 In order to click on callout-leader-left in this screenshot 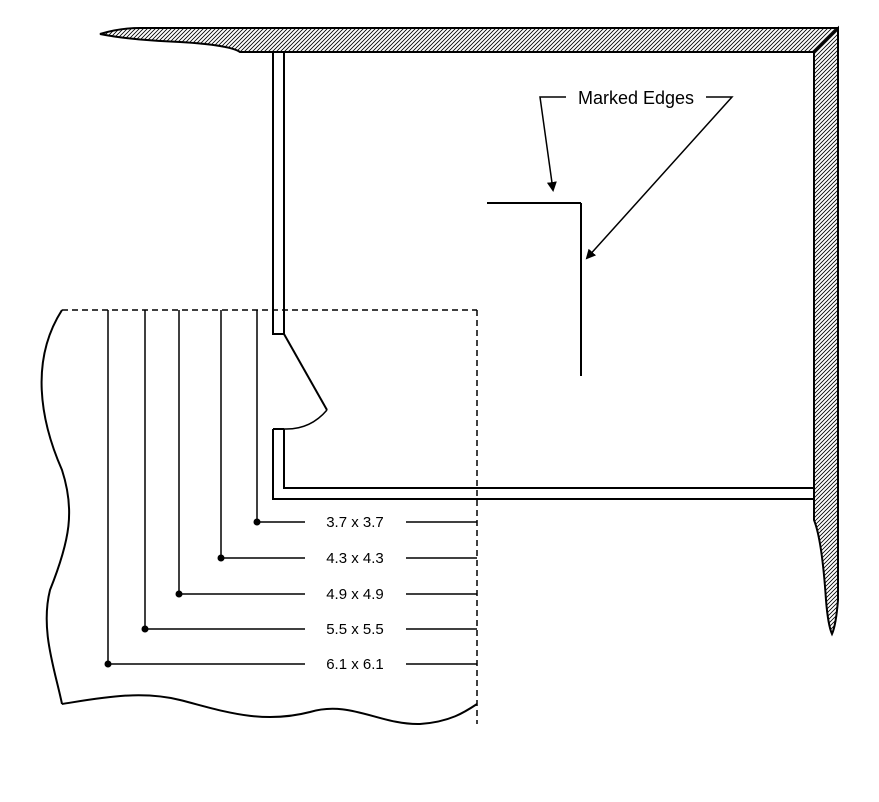, I will do `click(552, 144)`.